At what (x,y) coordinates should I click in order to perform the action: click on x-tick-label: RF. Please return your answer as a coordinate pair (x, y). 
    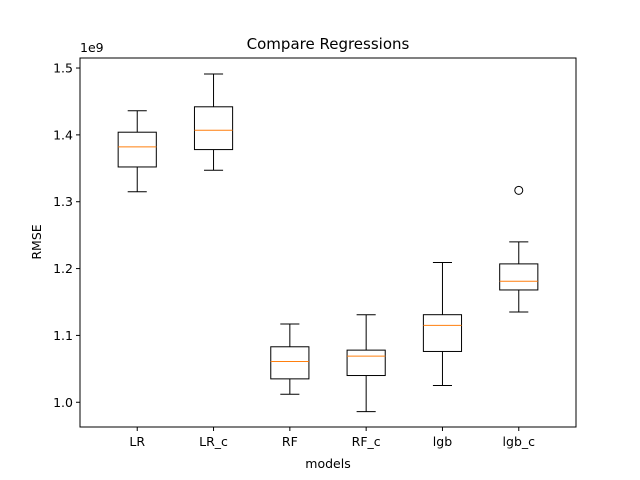
    Looking at the image, I should click on (290, 441).